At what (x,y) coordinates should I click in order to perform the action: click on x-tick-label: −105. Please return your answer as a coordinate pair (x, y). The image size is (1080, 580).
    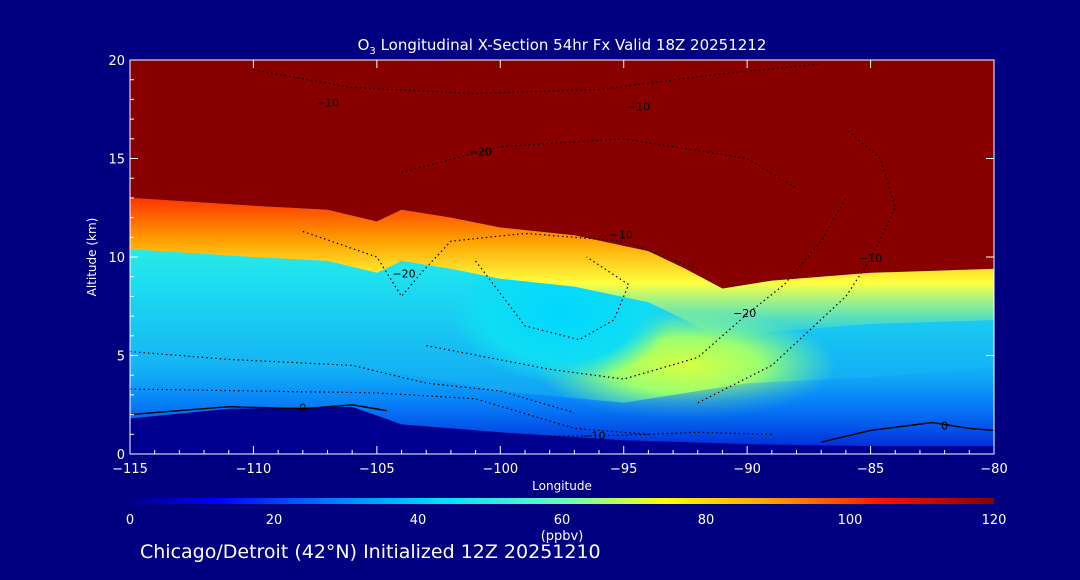
    Looking at the image, I should click on (377, 469).